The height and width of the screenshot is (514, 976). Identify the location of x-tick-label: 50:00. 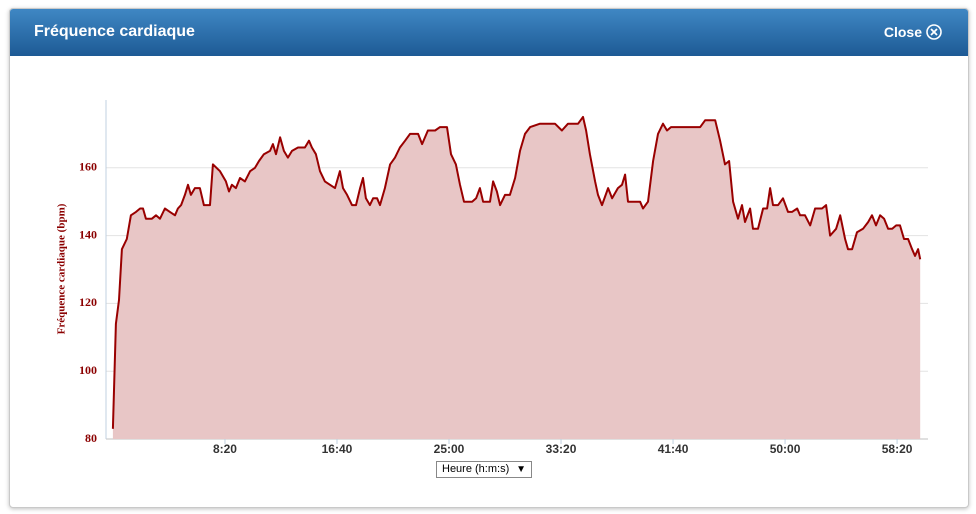
(785, 449).